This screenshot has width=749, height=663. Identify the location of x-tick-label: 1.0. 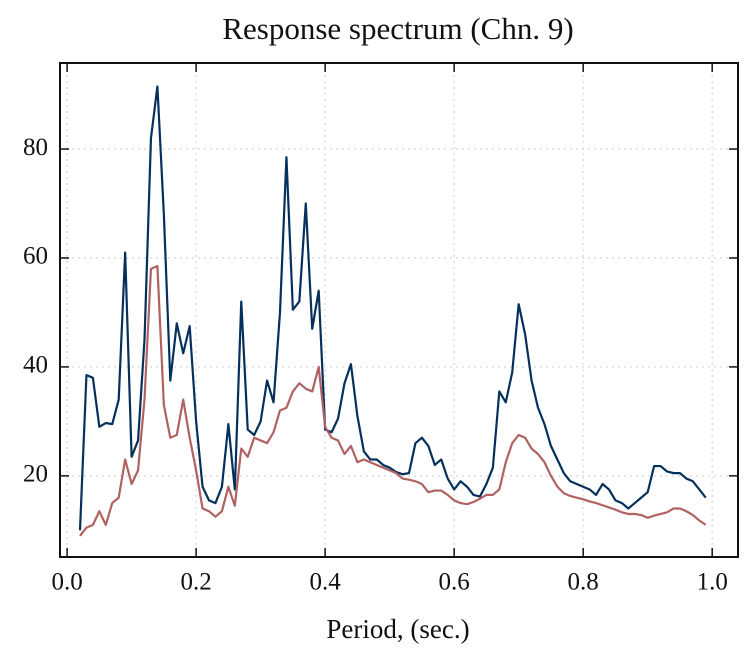
(712, 582).